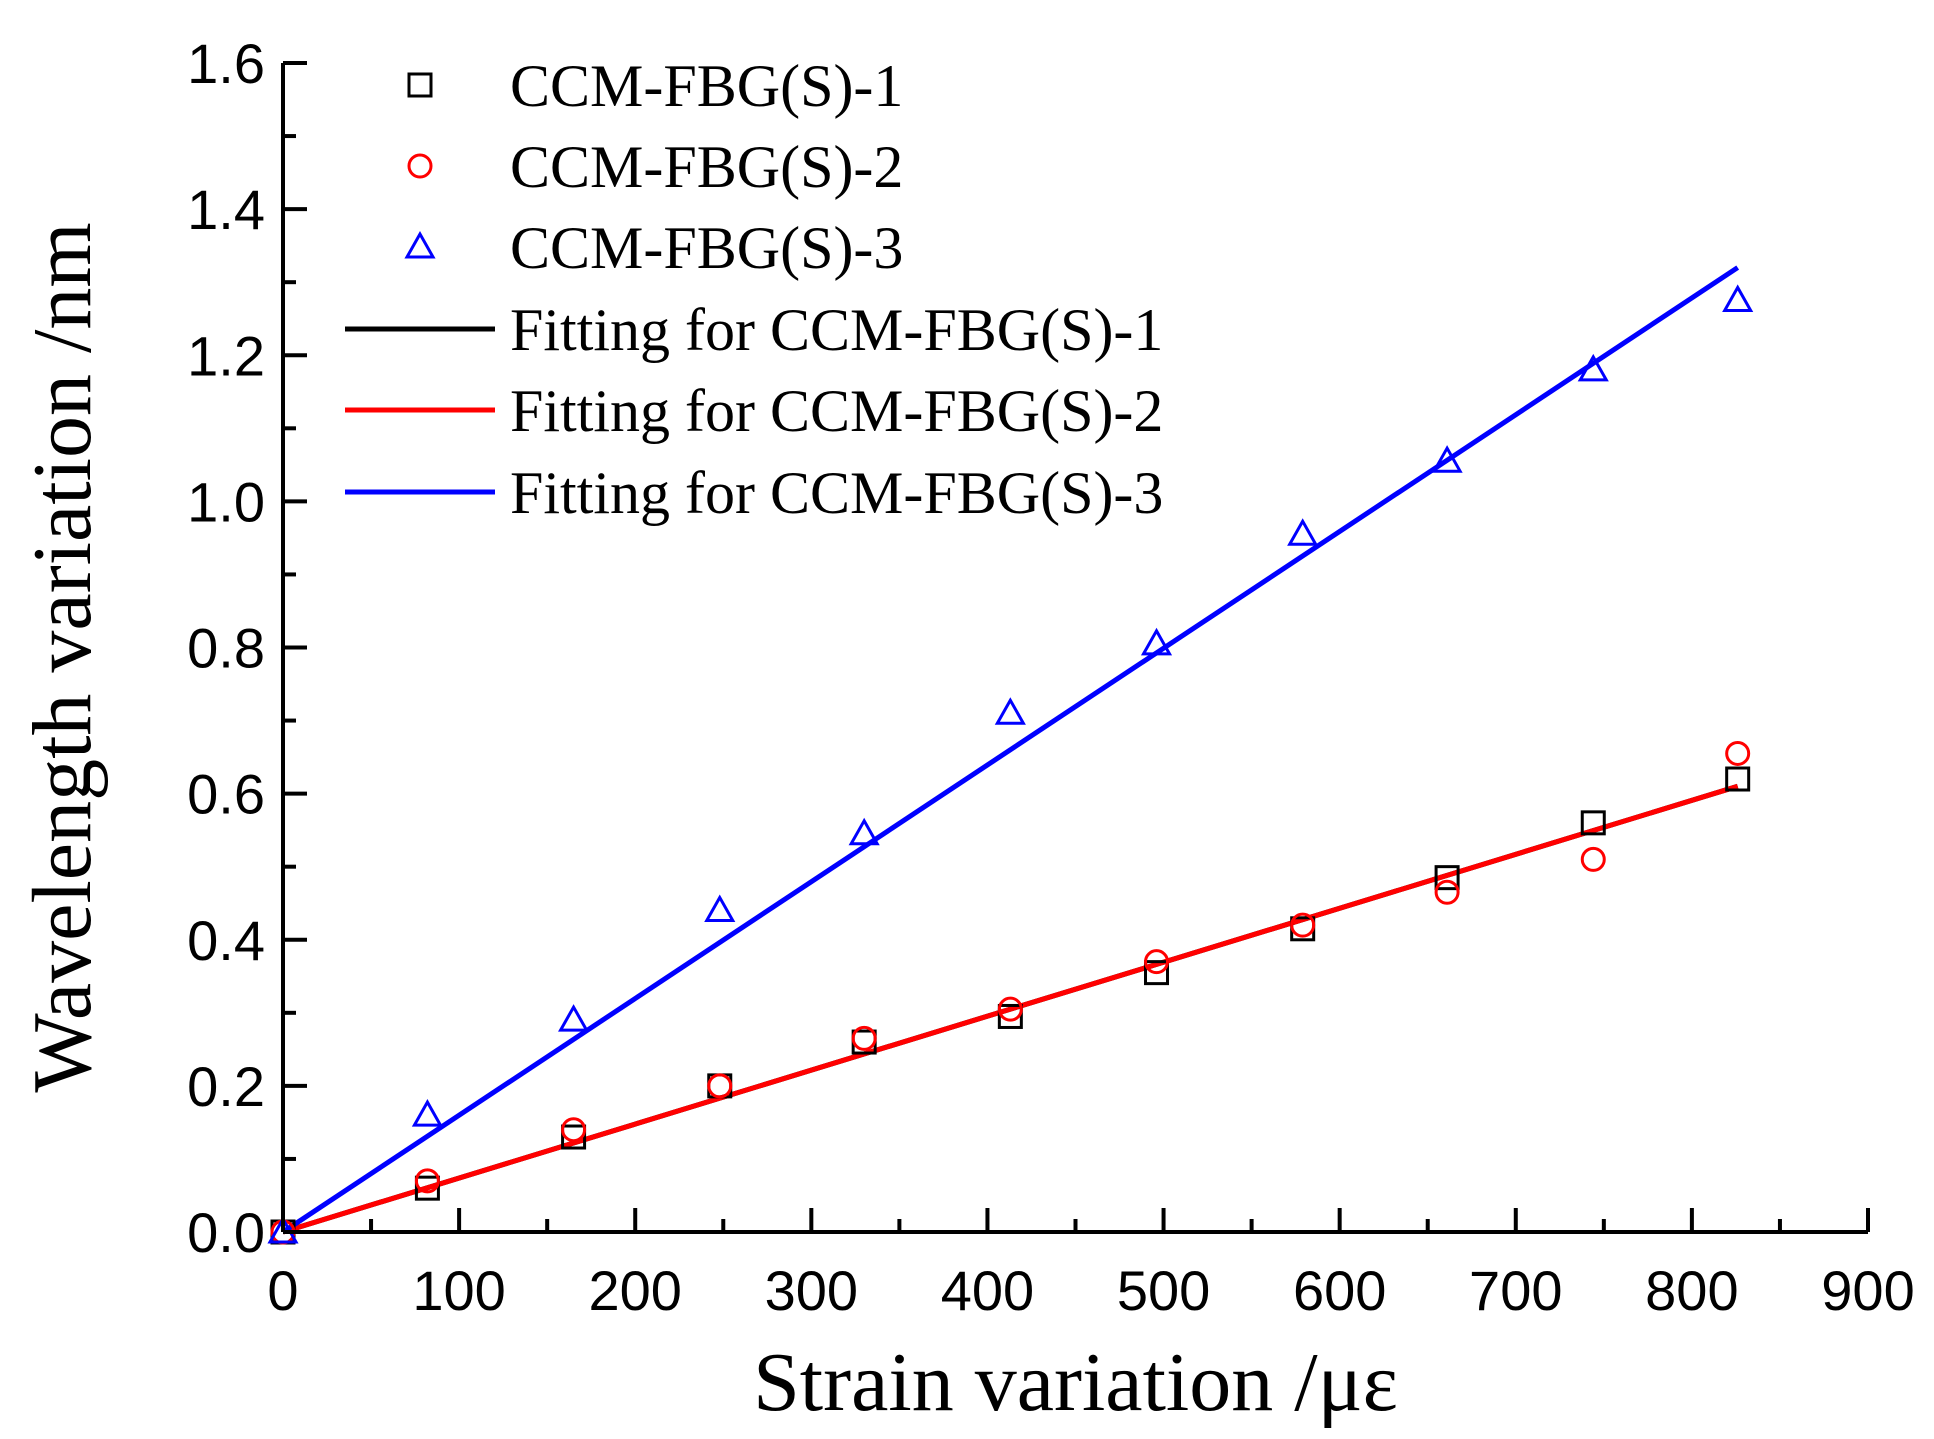 Image resolution: width=1934 pixels, height=1439 pixels. Describe the element at coordinates (635, 1290) in the screenshot. I see `x-tick-label: 200` at that location.